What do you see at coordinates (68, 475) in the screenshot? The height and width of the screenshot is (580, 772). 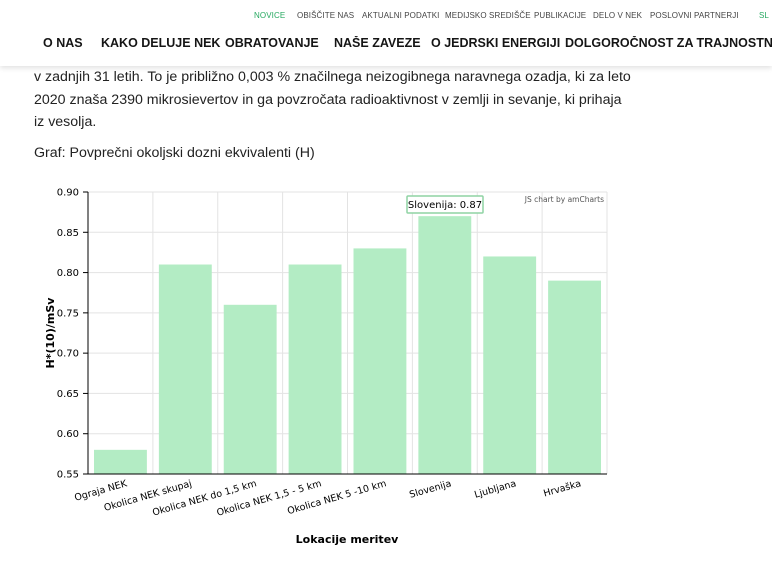 I see `y-tick-label: 0.55` at bounding box center [68, 475].